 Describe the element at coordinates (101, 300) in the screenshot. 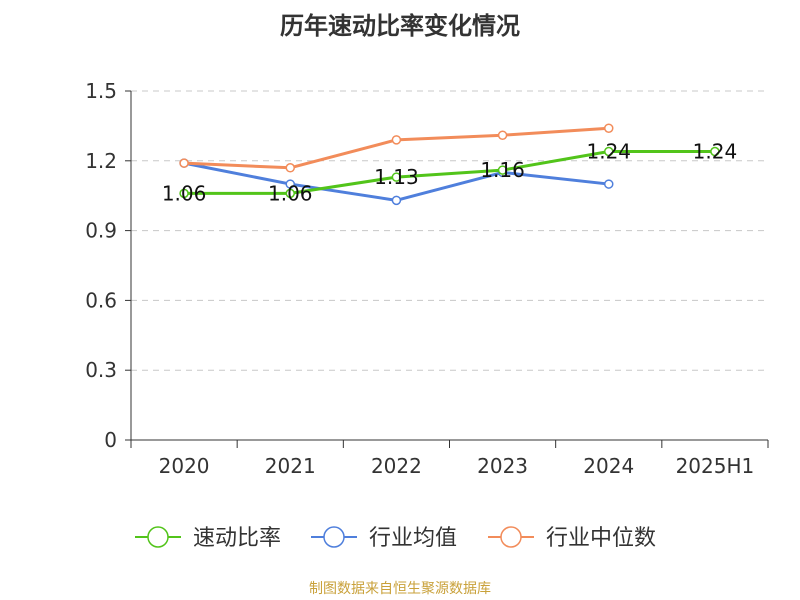

I see `y-tick-label: 0.6` at that location.